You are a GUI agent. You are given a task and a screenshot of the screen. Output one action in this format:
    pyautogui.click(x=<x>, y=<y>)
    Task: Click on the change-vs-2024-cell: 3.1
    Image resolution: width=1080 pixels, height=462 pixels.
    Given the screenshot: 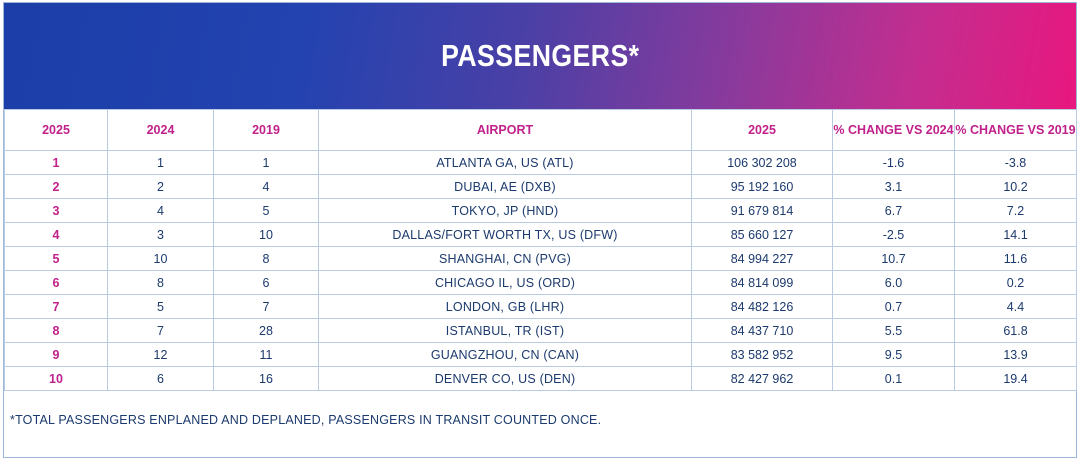 What is the action you would take?
    pyautogui.click(x=893, y=186)
    